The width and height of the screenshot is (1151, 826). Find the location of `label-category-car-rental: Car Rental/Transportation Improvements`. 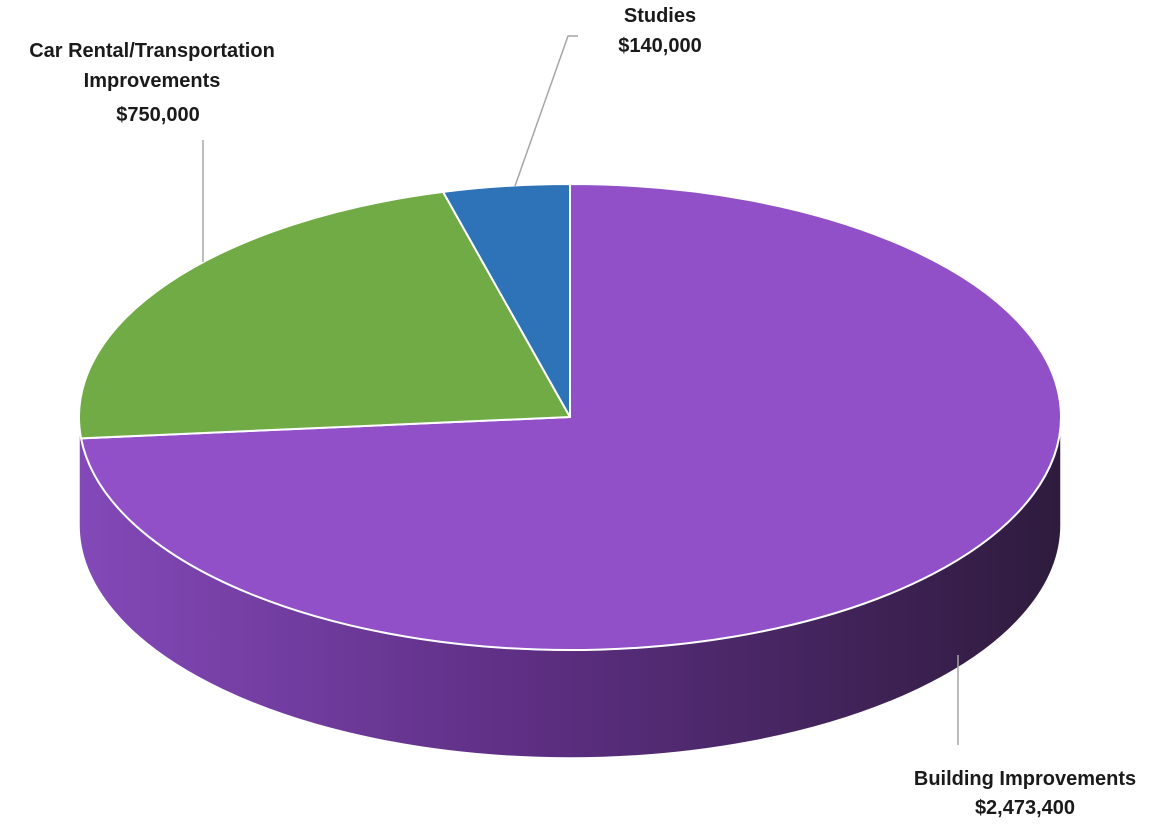

label-category-car-rental: Car Rental/Transportation Improvements is located at coordinates (152, 66).